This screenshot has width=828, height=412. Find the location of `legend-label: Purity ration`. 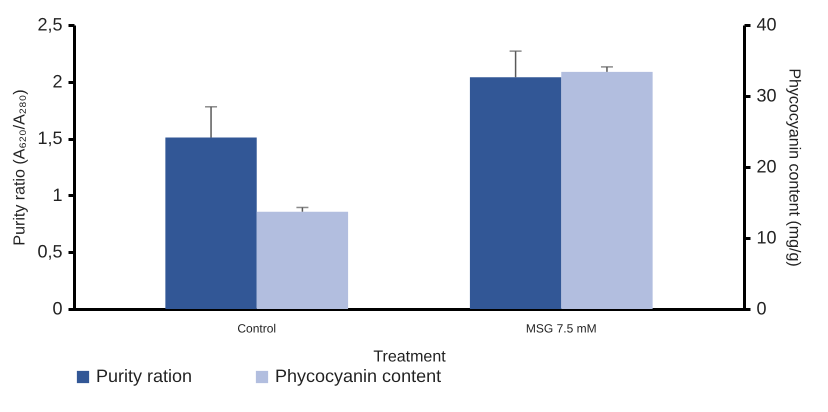

legend-label: Purity ration is located at coordinates (144, 376).